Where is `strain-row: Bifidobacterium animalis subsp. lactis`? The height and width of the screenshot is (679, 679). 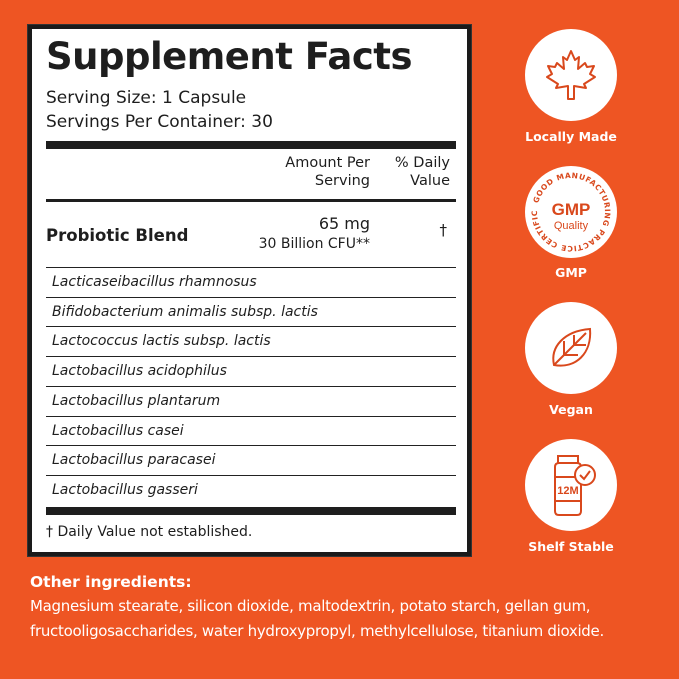
strain-row: Bifidobacterium animalis subsp. lactis is located at coordinates (251, 311).